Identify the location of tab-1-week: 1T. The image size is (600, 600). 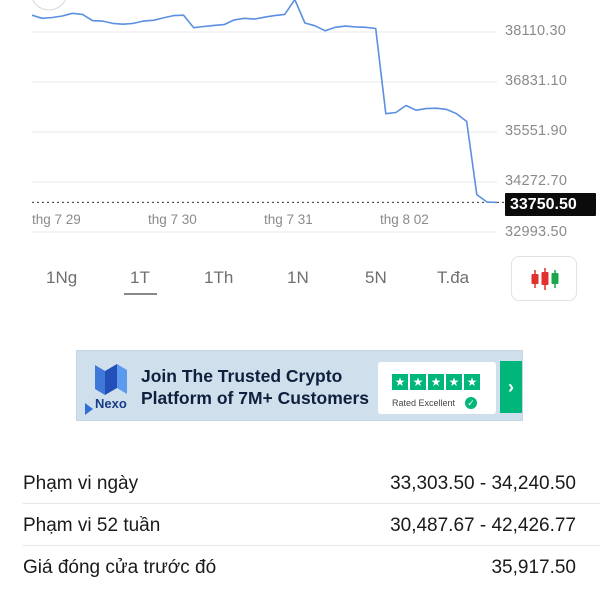
(140, 277).